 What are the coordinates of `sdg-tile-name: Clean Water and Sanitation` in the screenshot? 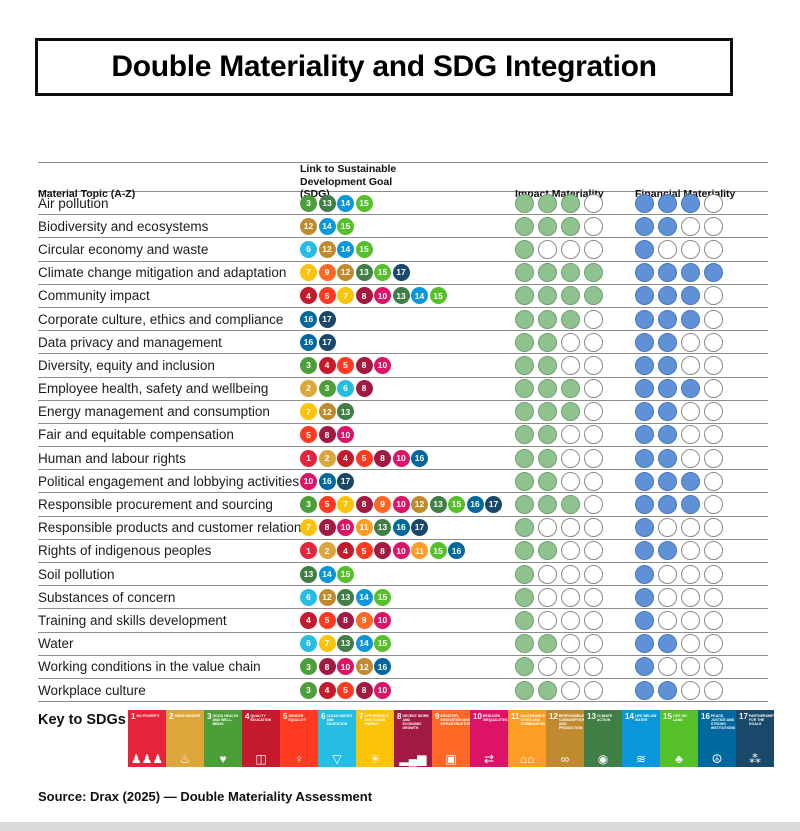 It's located at (339, 720).